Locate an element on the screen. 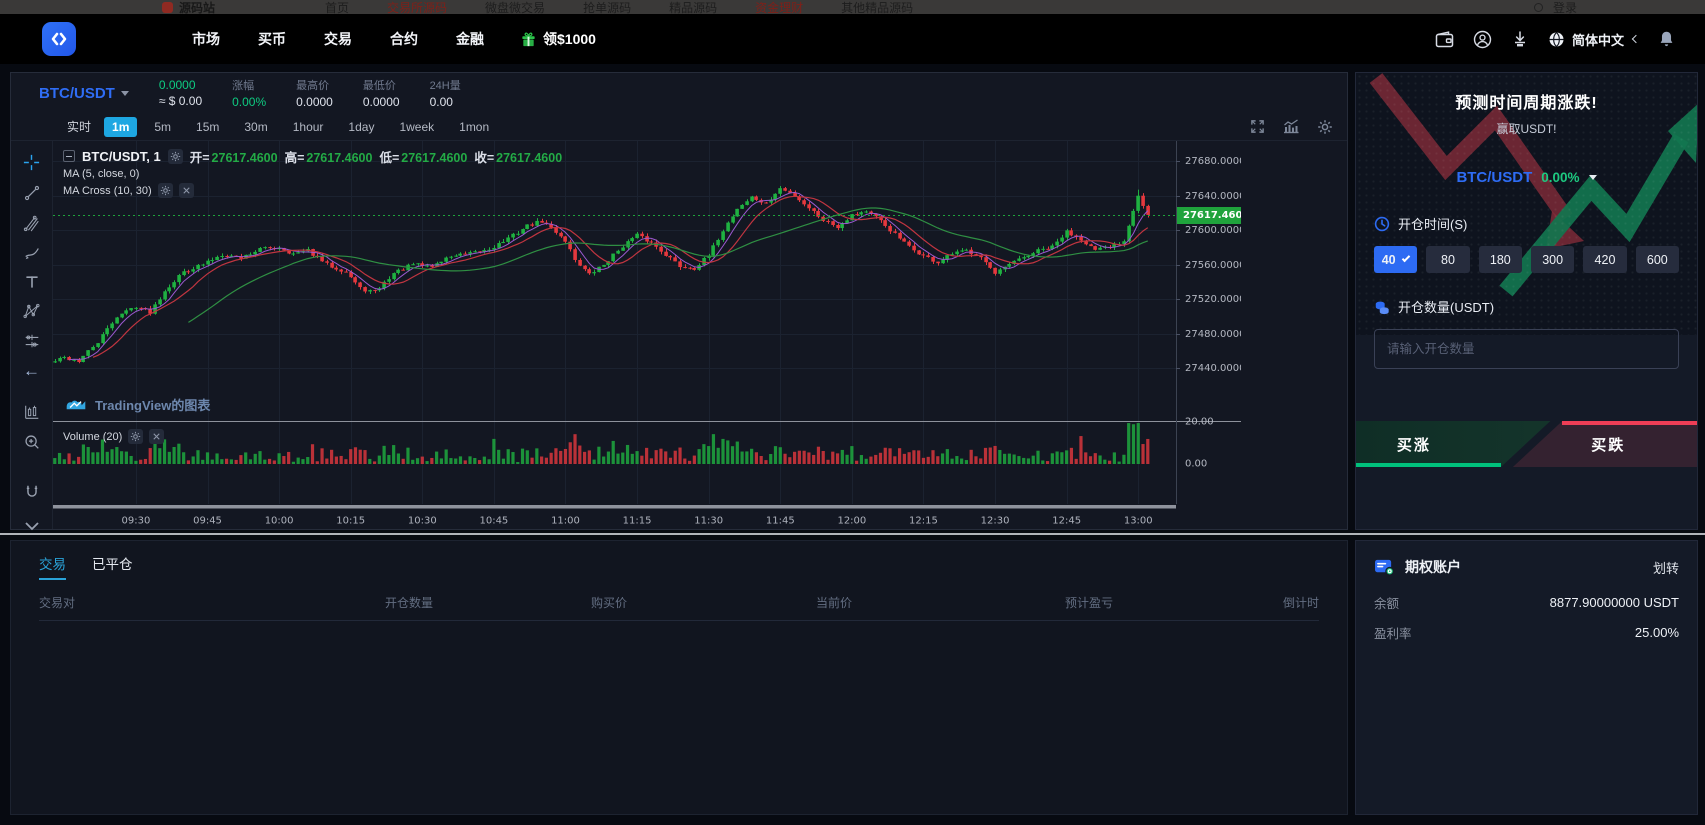  app-logo is located at coordinates (59, 39).